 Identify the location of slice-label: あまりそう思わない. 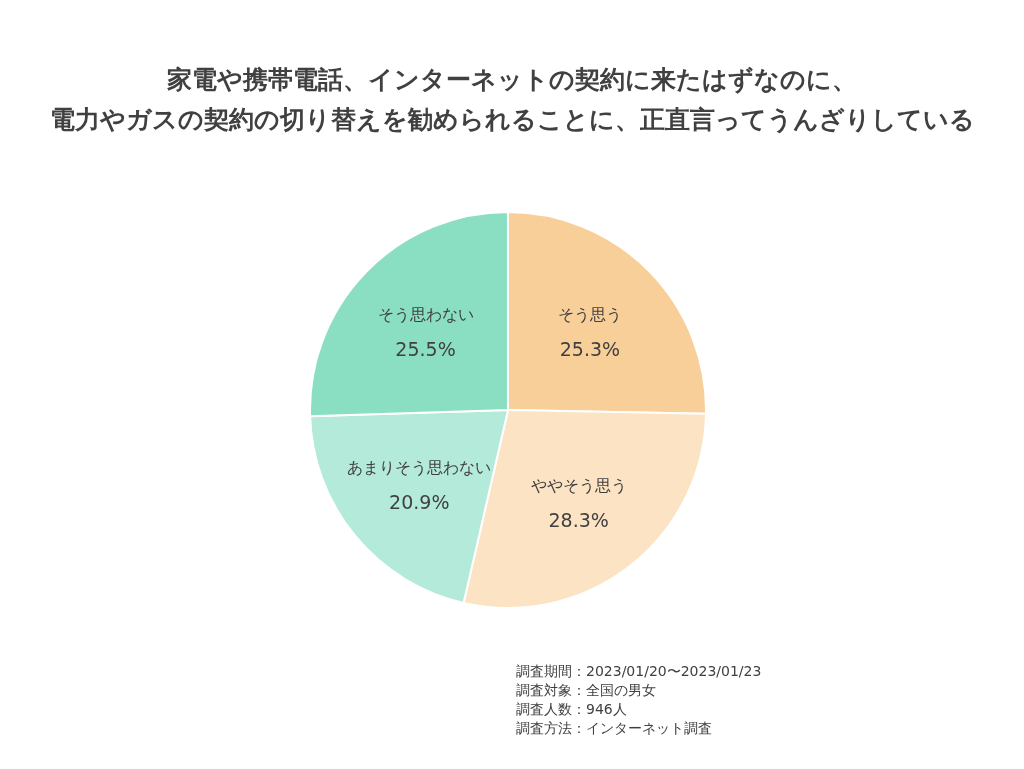
(419, 467).